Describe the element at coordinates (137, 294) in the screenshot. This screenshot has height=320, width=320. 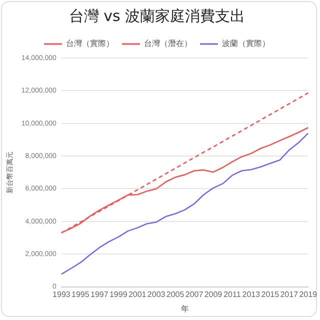
I see `x-tick-label: 2001` at that location.